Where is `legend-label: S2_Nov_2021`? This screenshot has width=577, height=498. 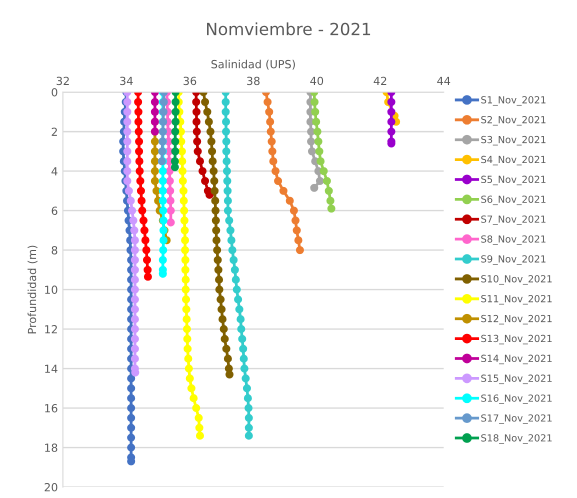 legend-label: S2_Nov_2021 is located at coordinates (513, 121).